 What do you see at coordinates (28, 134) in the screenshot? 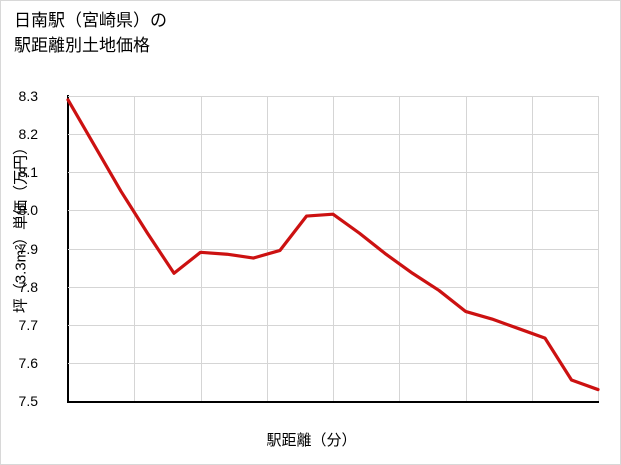
I see `y-tick-label: 8.2` at bounding box center [28, 134].